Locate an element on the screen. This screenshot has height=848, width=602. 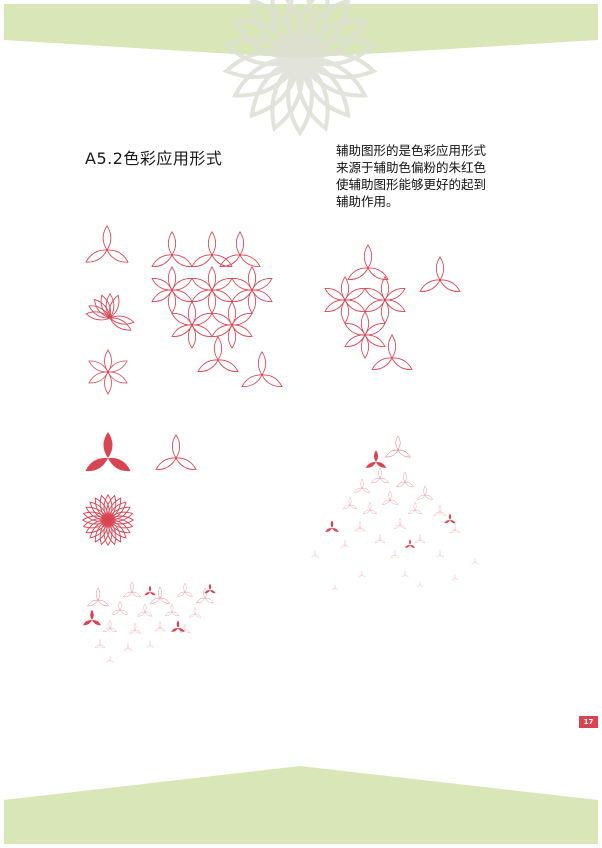
outline-tri-motif is located at coordinates (176, 454).